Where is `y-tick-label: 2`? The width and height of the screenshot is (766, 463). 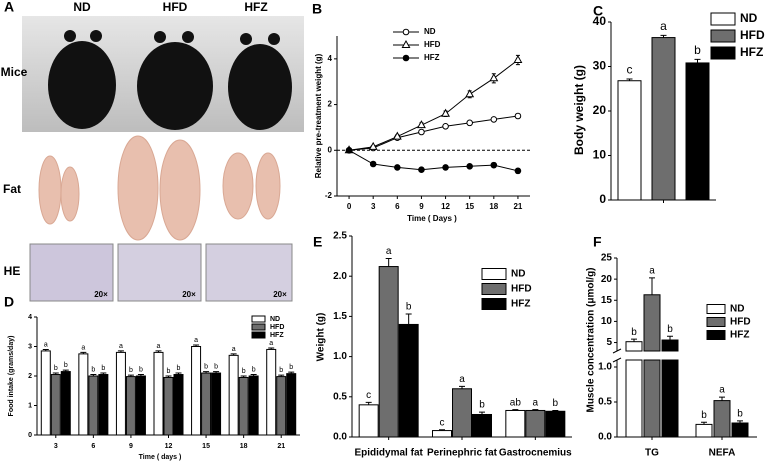 y-tick-label: 2 is located at coordinates (30, 376).